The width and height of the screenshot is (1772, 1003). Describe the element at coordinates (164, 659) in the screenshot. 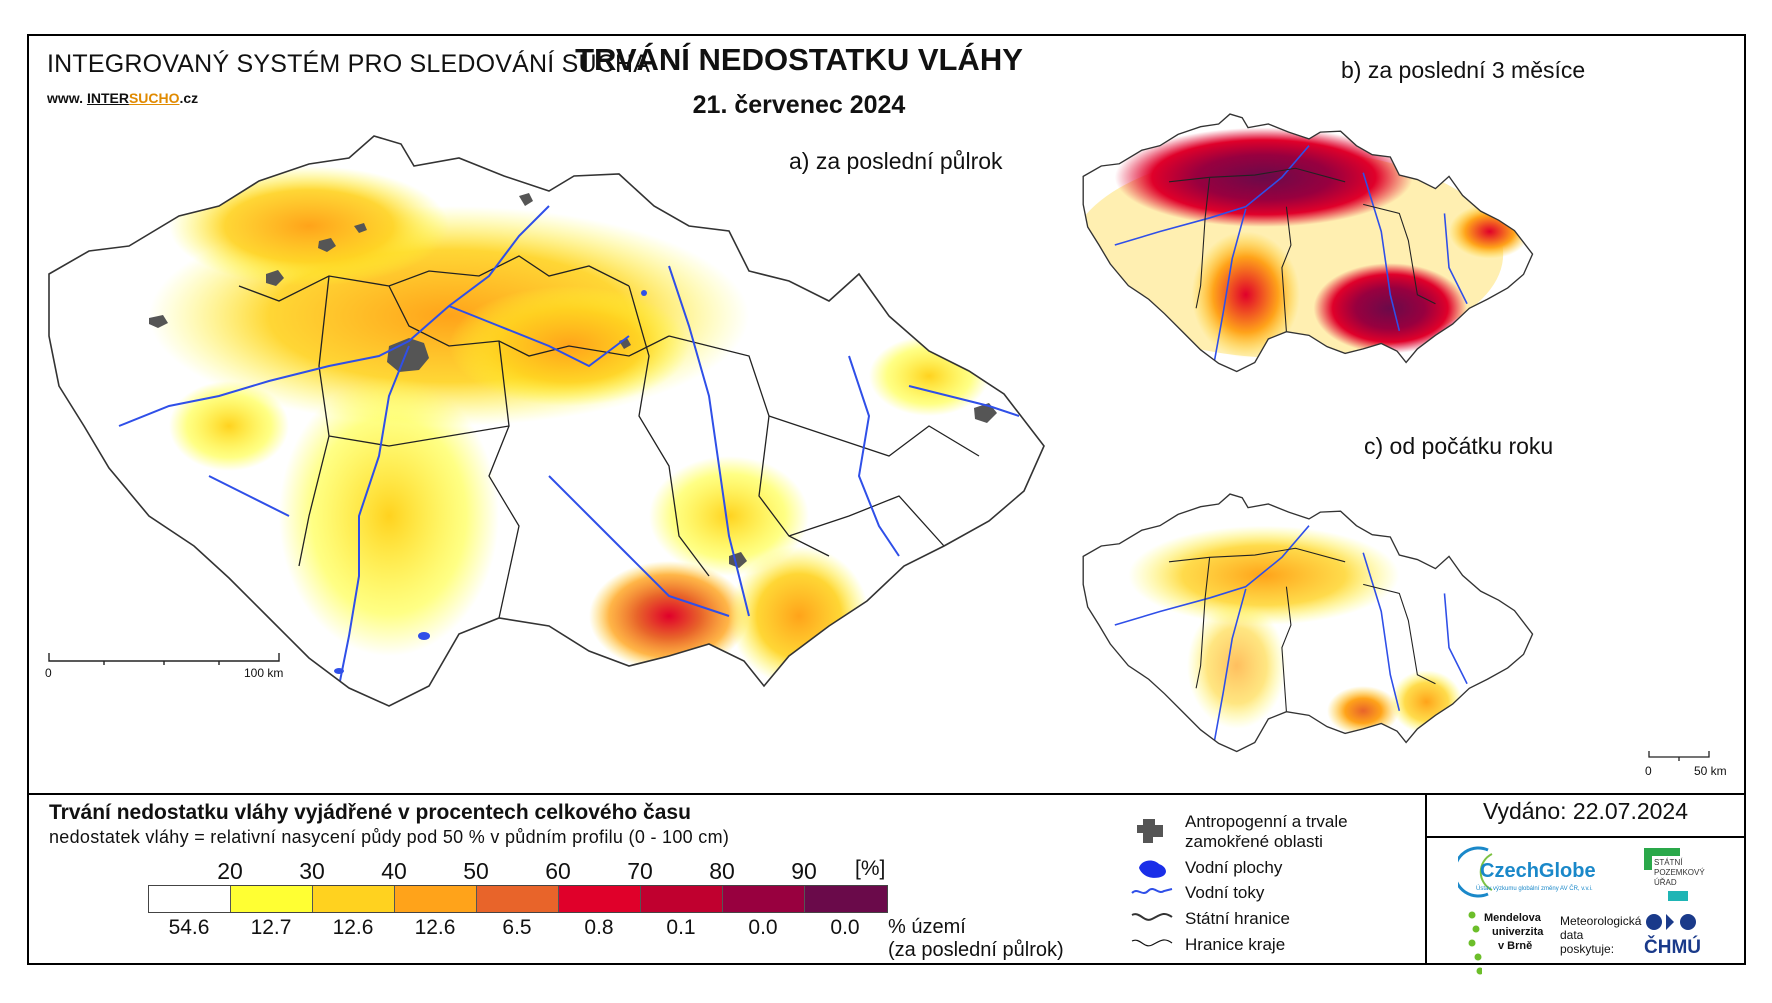

I see `scale-bar-main` at that location.